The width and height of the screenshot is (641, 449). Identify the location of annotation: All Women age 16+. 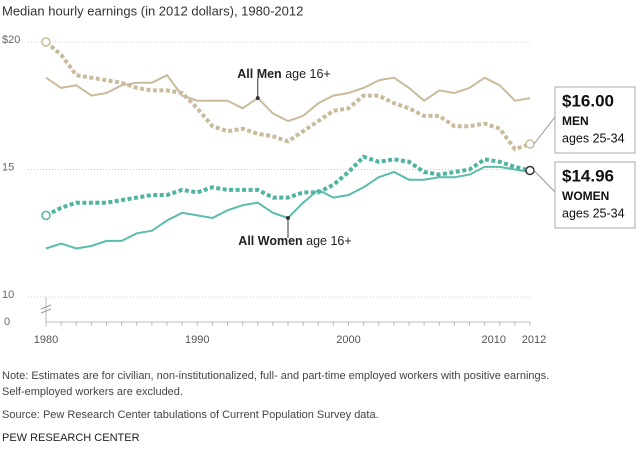
(294, 241).